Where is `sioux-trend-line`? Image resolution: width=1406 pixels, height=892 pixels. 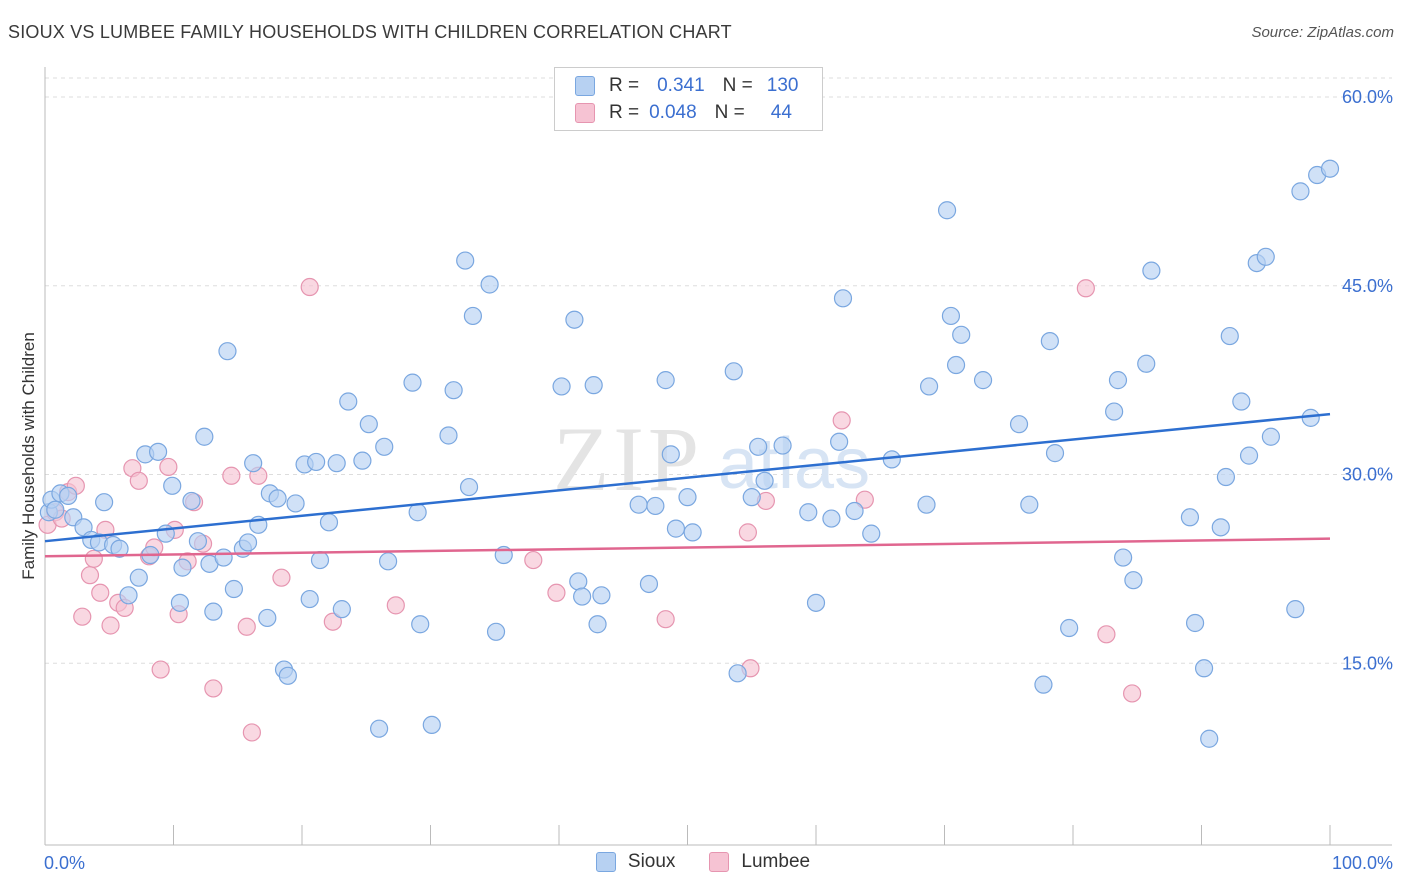 sioux-trend-line is located at coordinates (687, 477).